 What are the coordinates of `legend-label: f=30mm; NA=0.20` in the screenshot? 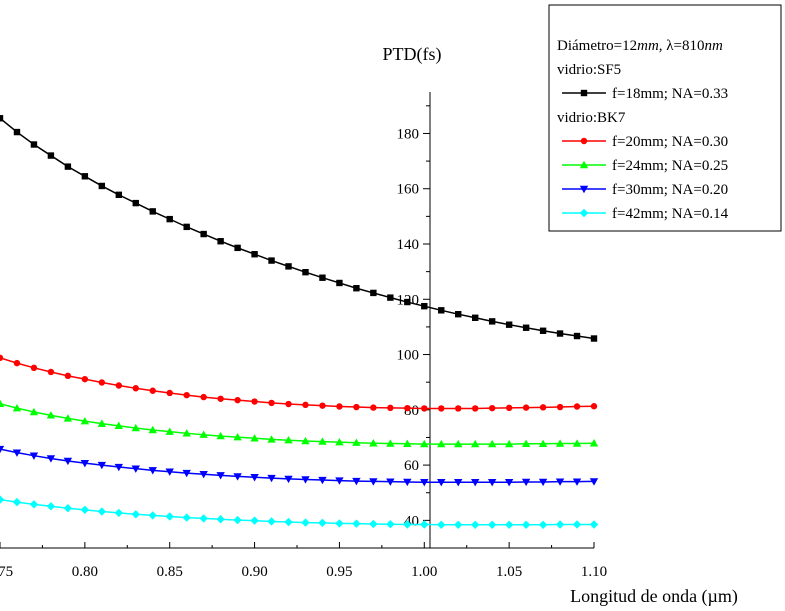 It's located at (670, 190).